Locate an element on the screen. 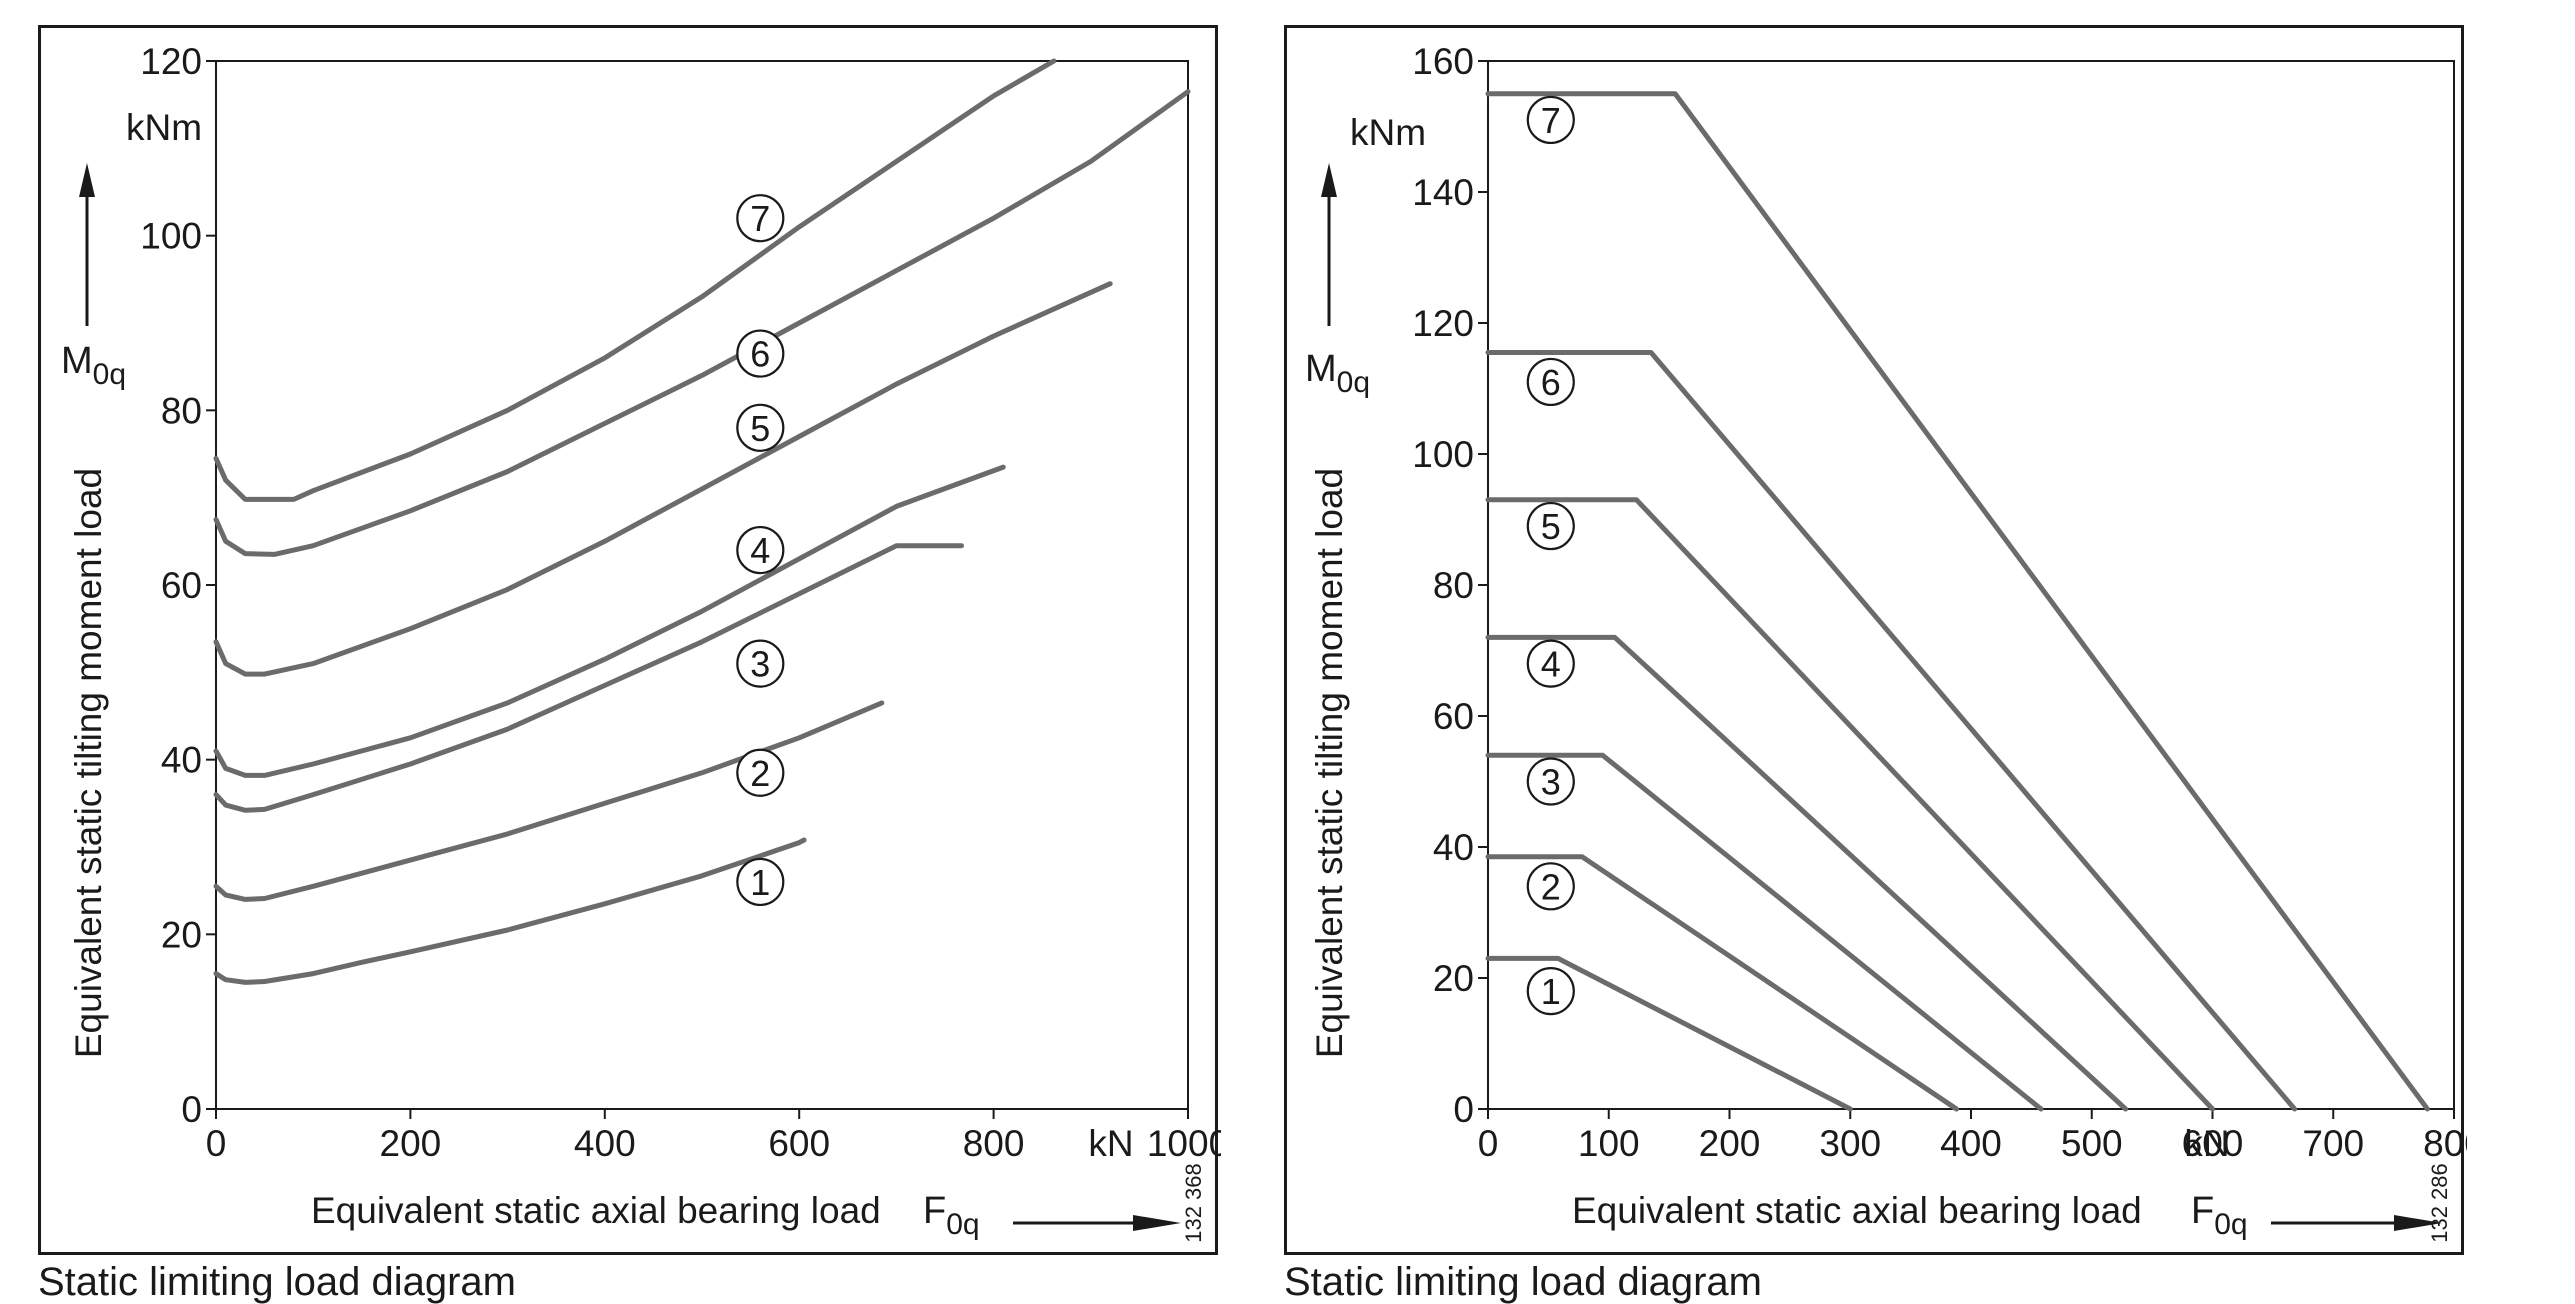 This screenshot has width=2575, height=1304. series-label-7-right: 7 is located at coordinates (1551, 120).